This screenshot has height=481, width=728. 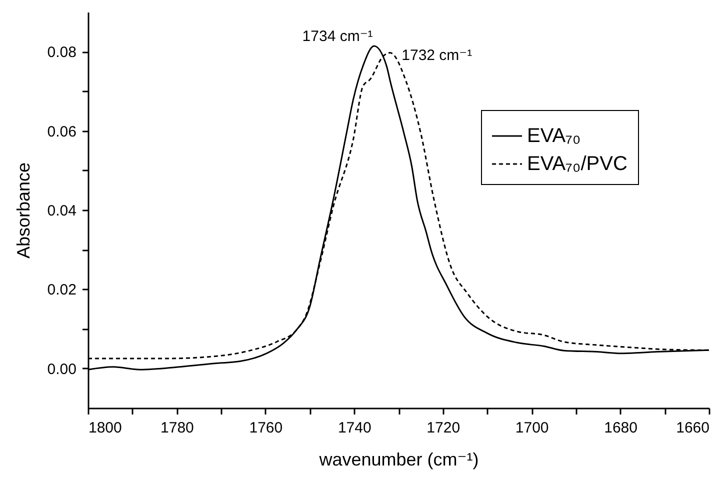 I want to click on x-tick-label: 1660, so click(x=693, y=428).